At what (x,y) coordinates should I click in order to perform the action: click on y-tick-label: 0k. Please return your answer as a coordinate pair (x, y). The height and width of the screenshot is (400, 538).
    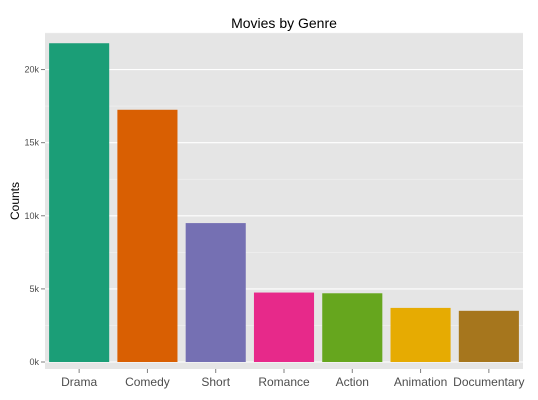
    Looking at the image, I should click on (34, 362).